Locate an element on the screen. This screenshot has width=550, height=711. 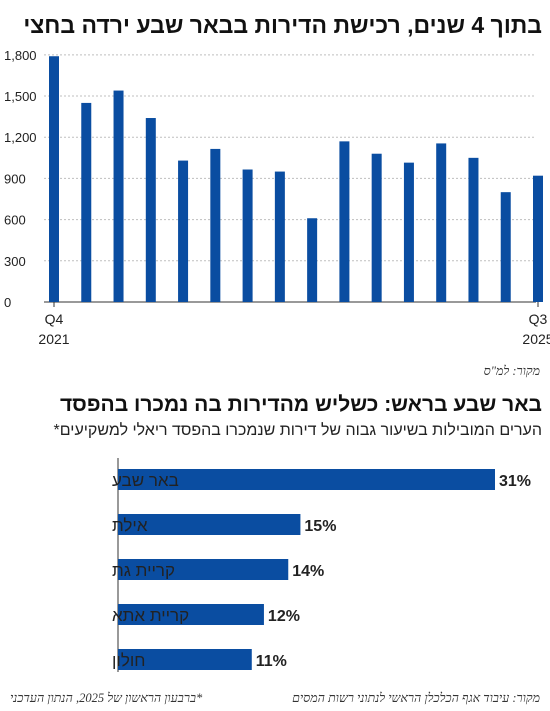
chart1-source: מקור: למ"ס is located at coordinates (511, 371).